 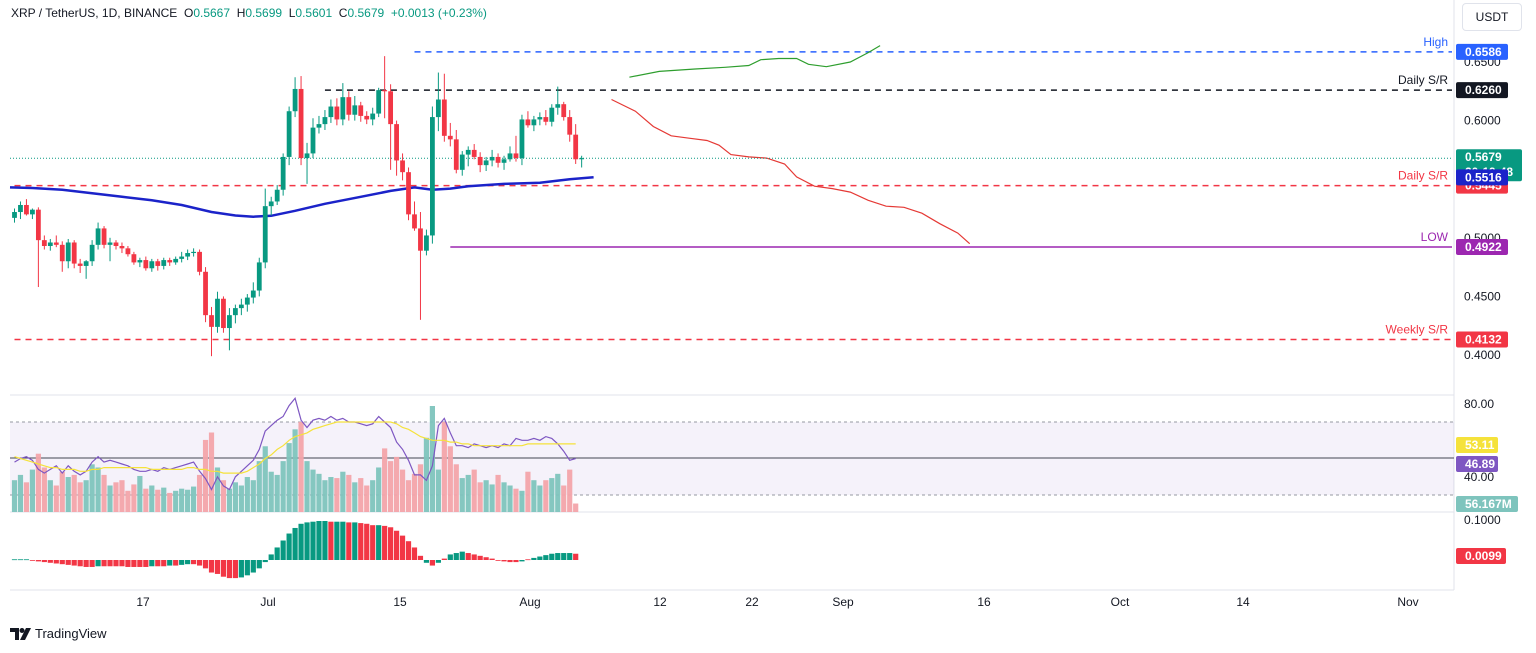 What do you see at coordinates (366, 13) in the screenshot?
I see `close-value: 0.5679` at bounding box center [366, 13].